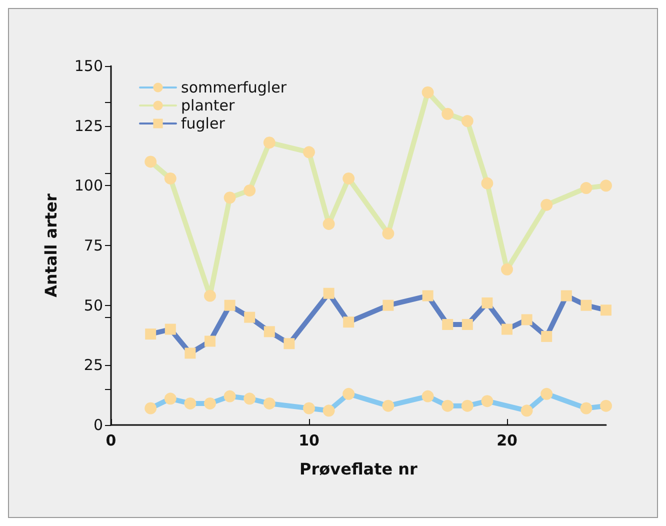 The image size is (666, 526). Describe the element at coordinates (309, 441) in the screenshot. I see `x-tick-label: 10` at that location.